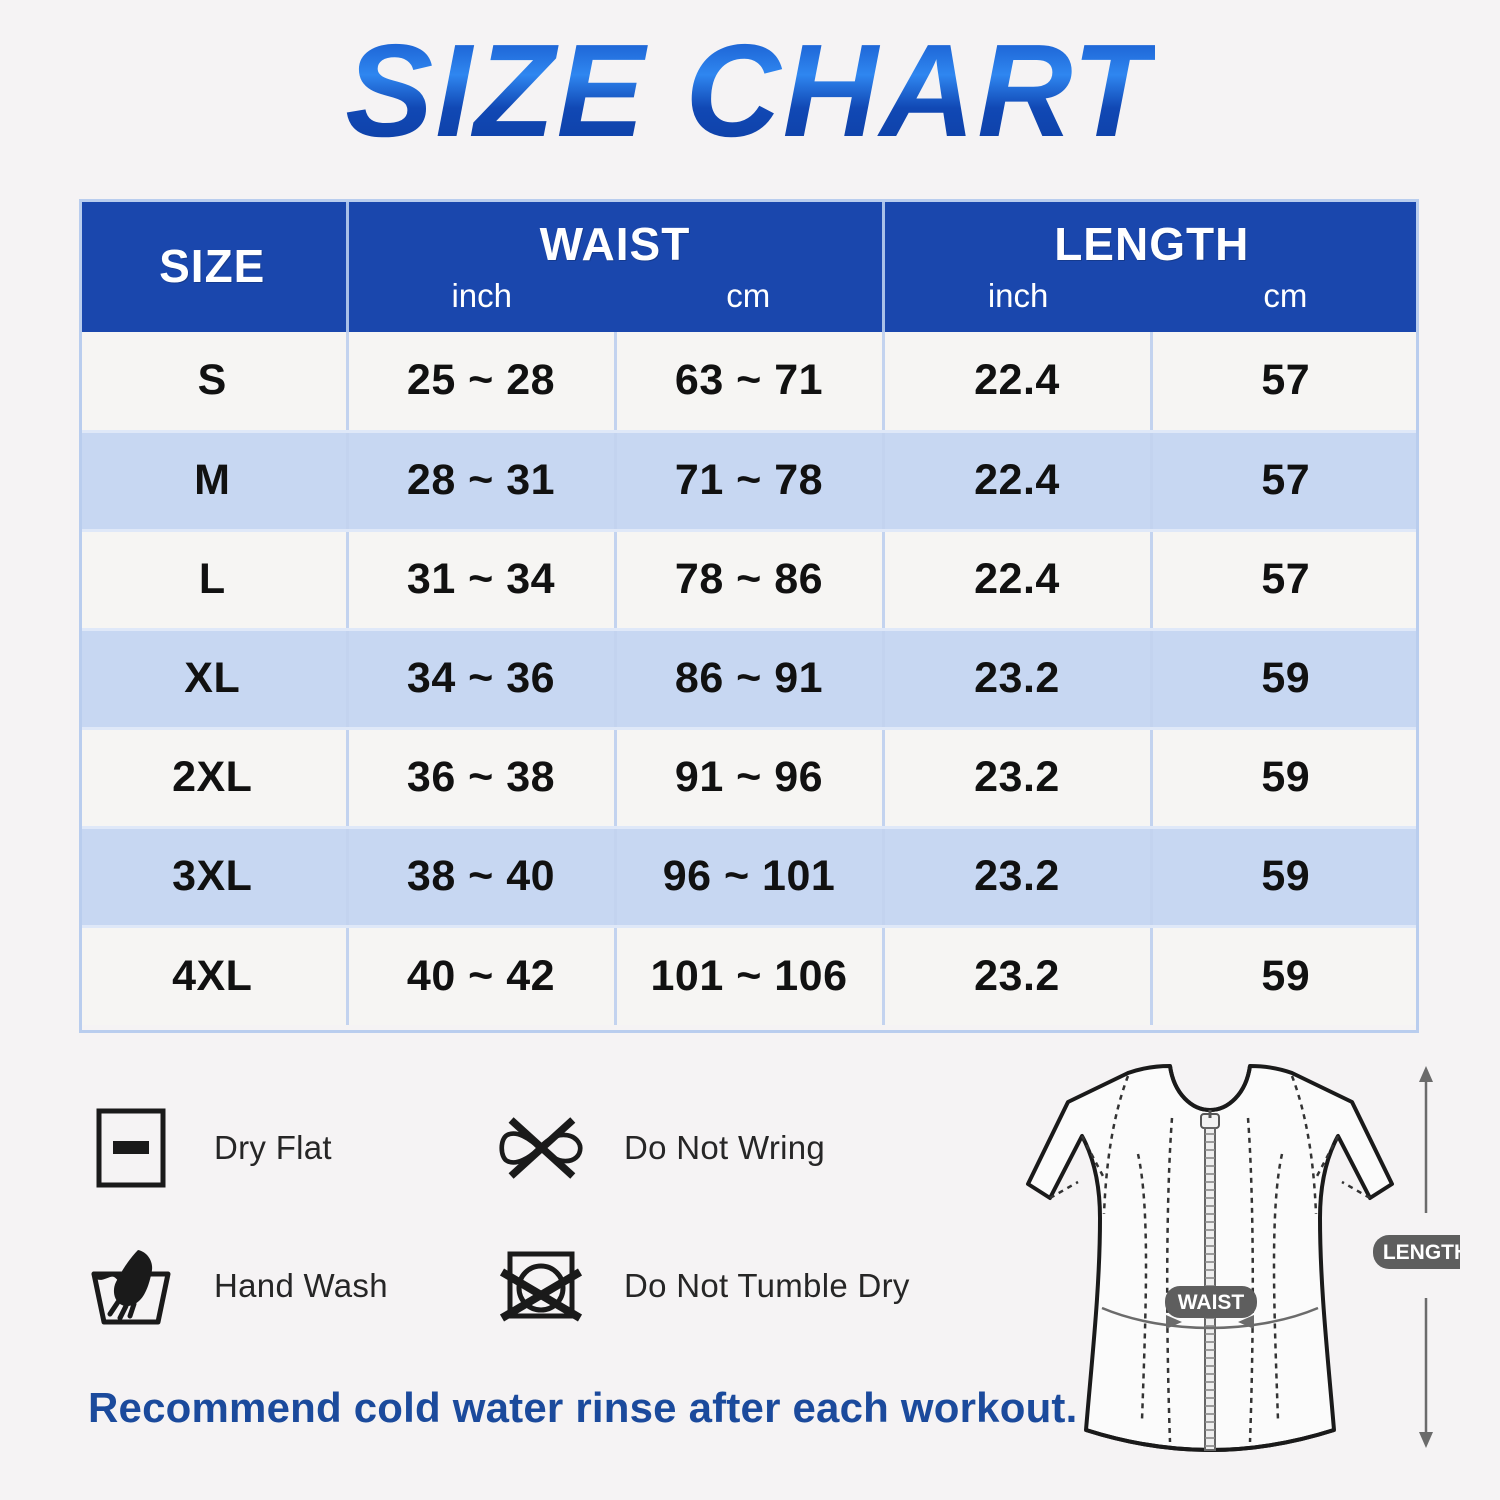  What do you see at coordinates (131, 1148) in the screenshot?
I see `dry-flat-icon` at bounding box center [131, 1148].